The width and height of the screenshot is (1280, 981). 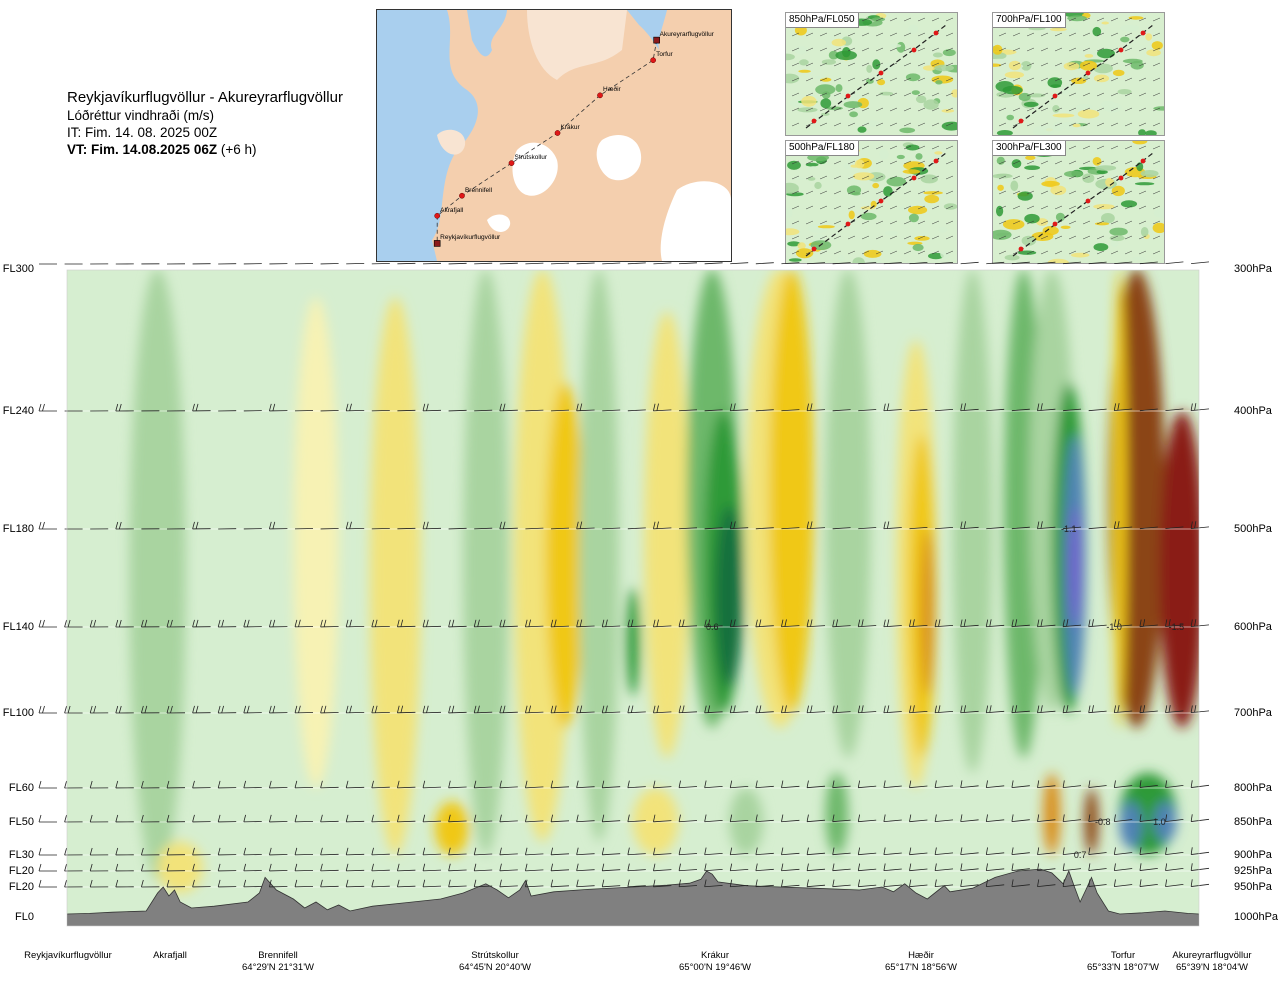 What do you see at coordinates (871, 202) in the screenshot?
I see `inset-500hpa-field` at bounding box center [871, 202].